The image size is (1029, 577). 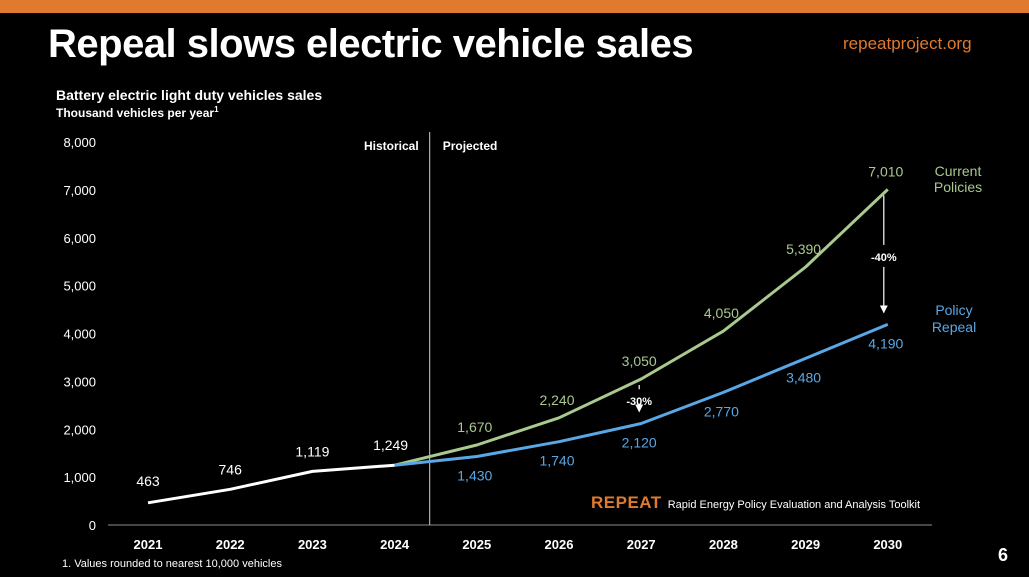 I want to click on x-tick-label: 2028, so click(x=723, y=544).